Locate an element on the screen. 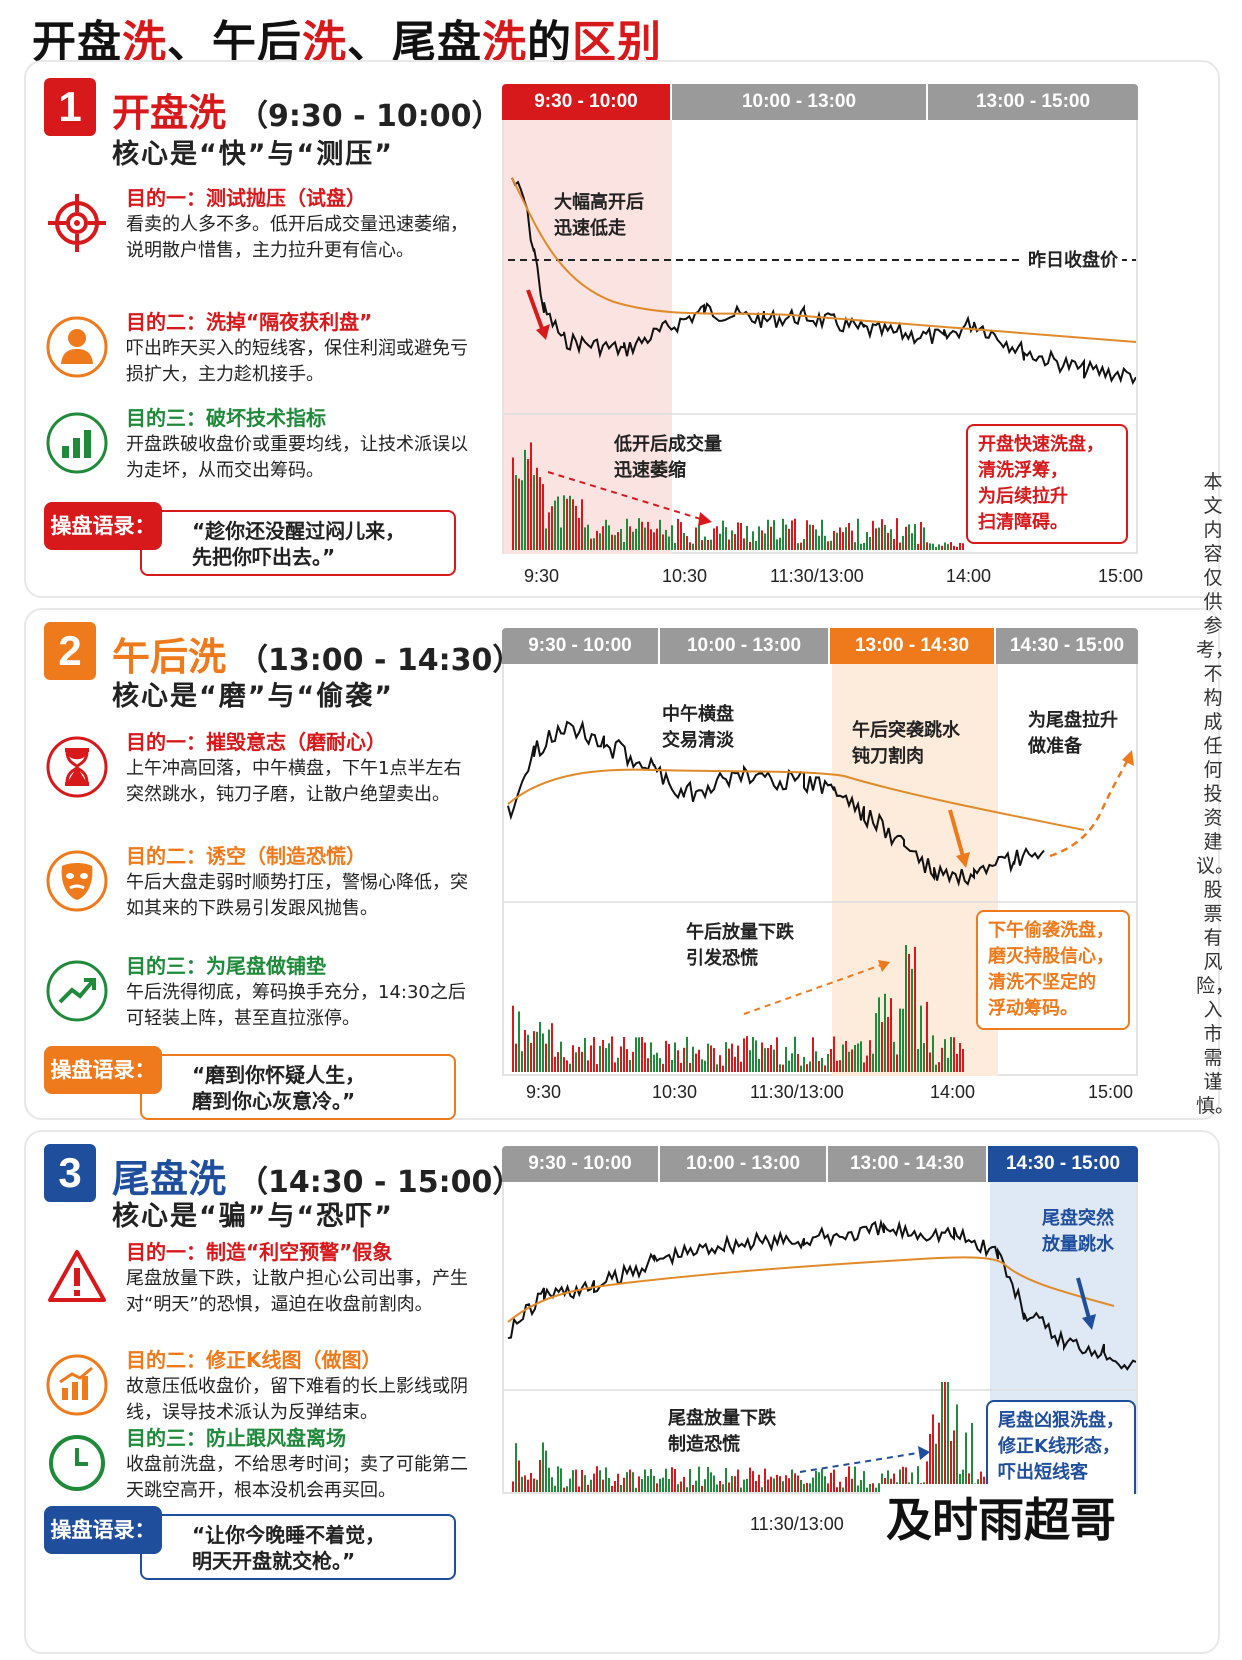 This screenshot has height=1660, width=1242. x-tick: 11:30/13:00 is located at coordinates (817, 576).